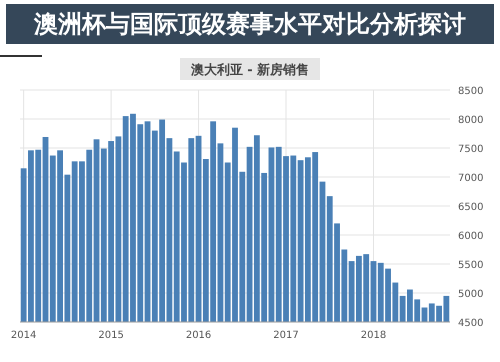 The height and width of the screenshot is (362, 500). Describe the element at coordinates (199, 335) in the screenshot. I see `x-tick-label: 2016` at that location.